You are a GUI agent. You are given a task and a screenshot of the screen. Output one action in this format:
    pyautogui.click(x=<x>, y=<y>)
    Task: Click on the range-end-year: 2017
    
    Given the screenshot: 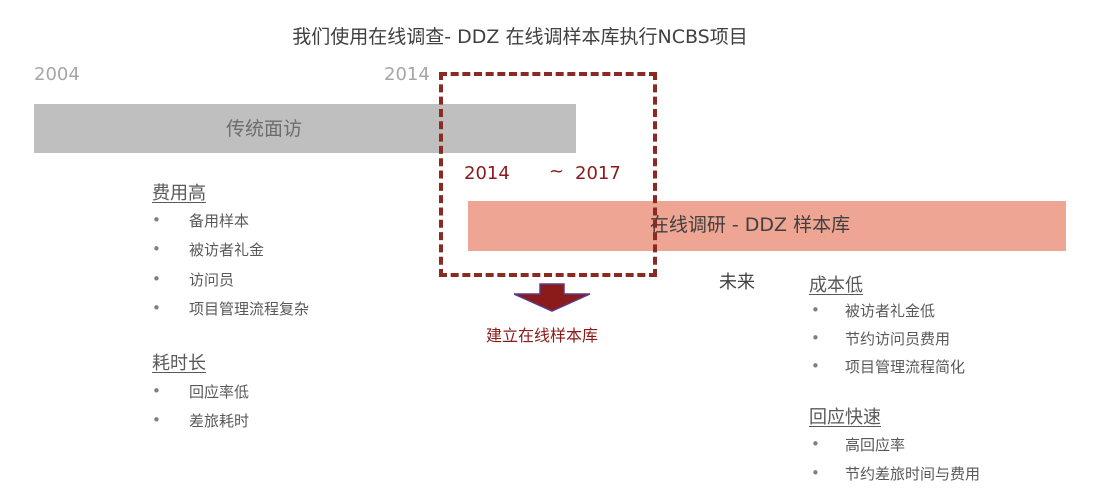 What is the action you would take?
    pyautogui.click(x=598, y=173)
    